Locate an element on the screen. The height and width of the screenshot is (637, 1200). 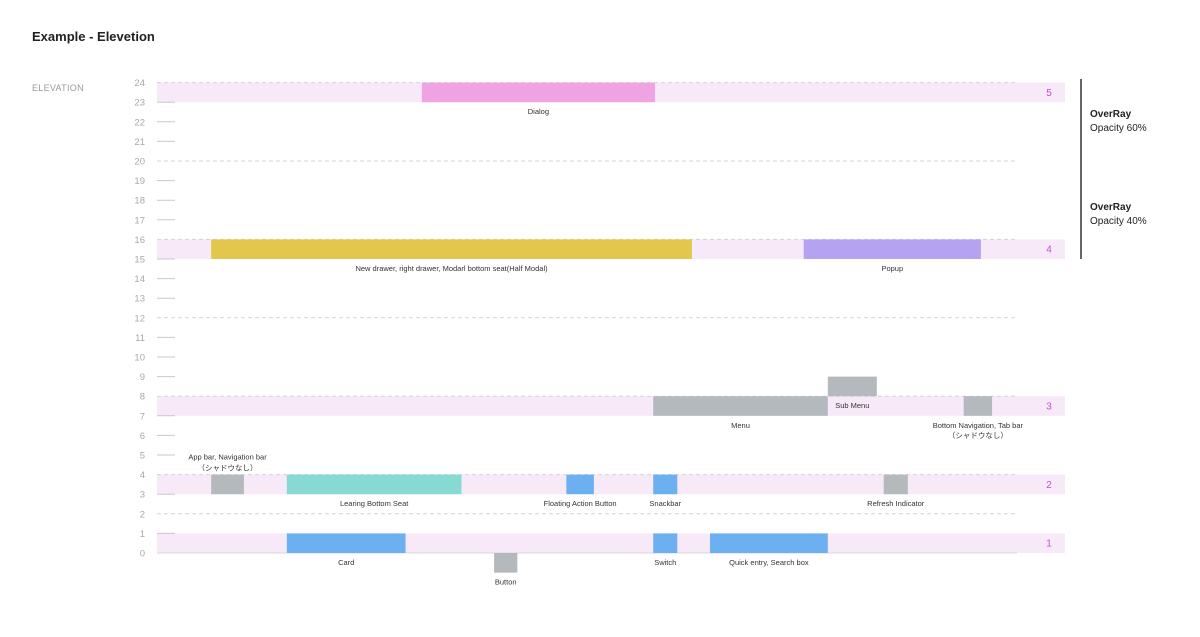
tick-label: 18 is located at coordinates (139, 201).